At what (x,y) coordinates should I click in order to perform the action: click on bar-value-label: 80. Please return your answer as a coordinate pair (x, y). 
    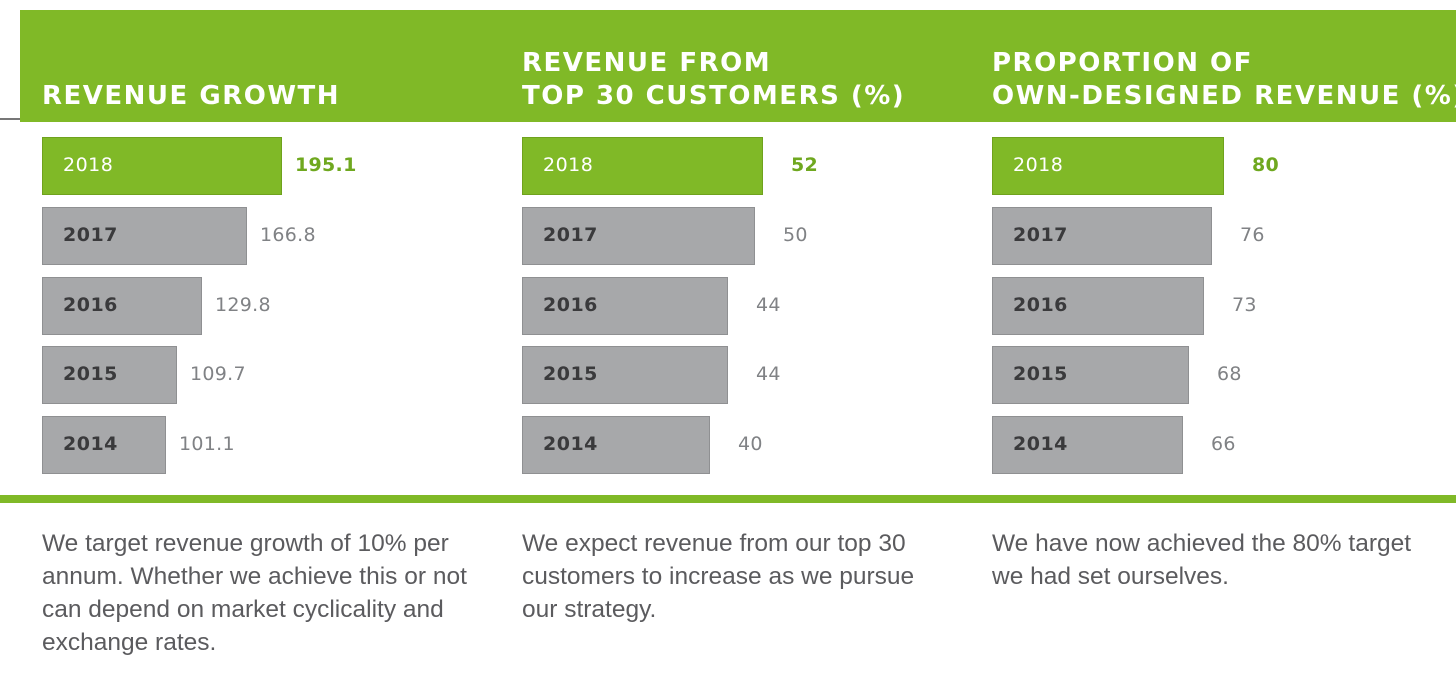
    Looking at the image, I should click on (1266, 165).